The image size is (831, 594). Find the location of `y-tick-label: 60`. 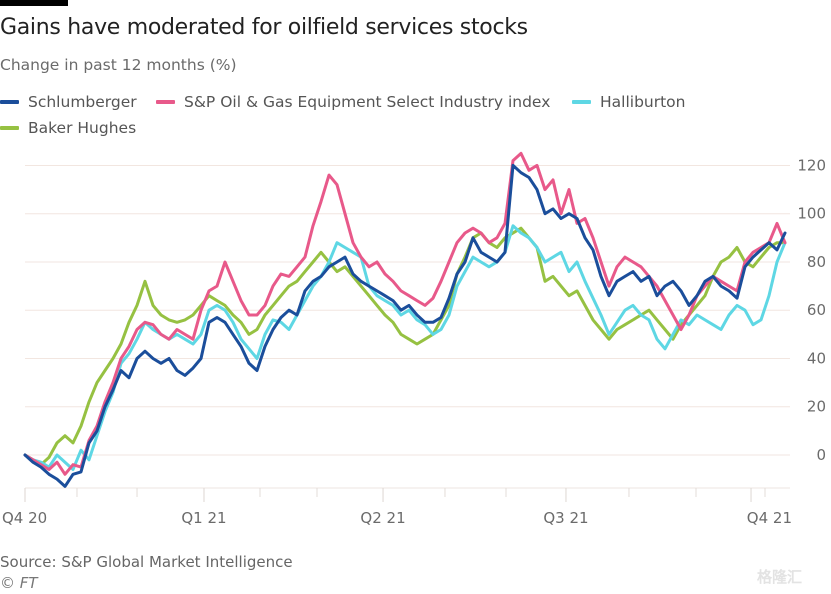

y-tick-label: 60 is located at coordinates (816, 310).